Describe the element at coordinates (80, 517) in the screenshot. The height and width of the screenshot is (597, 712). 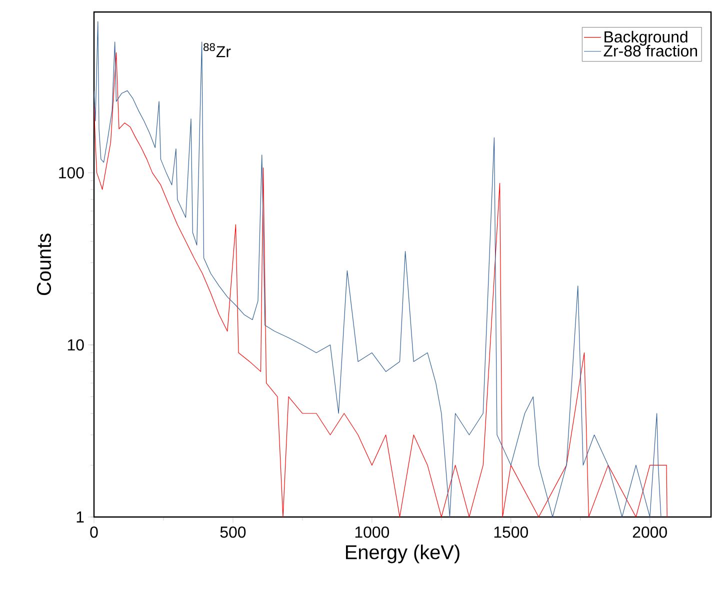
I see `y-tick-label: 1` at that location.